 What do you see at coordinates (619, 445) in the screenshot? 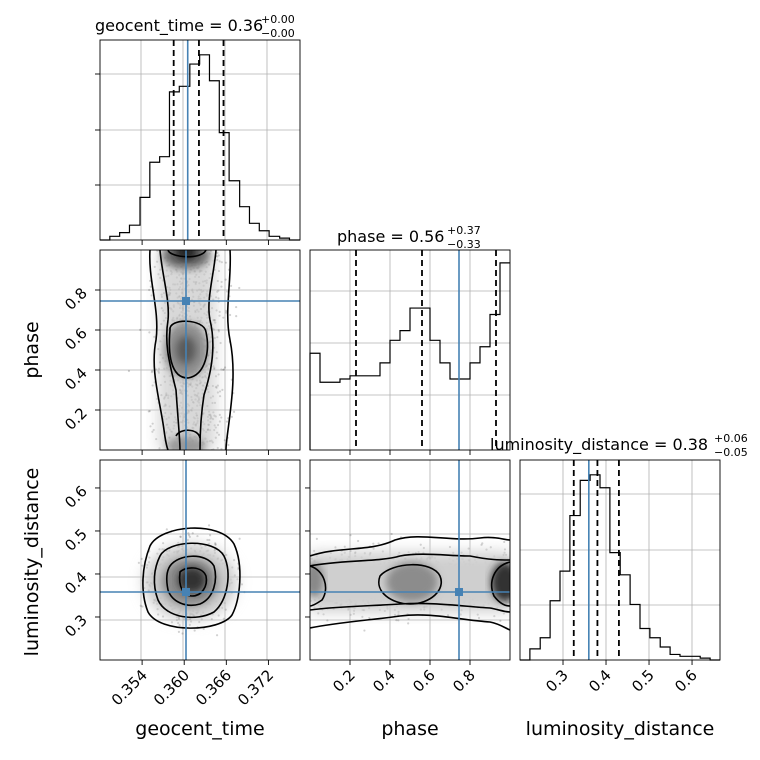
I see `title-luminosity-distance: luminosity_distance = 0.38 +0.06 −0.05` at bounding box center [619, 445].